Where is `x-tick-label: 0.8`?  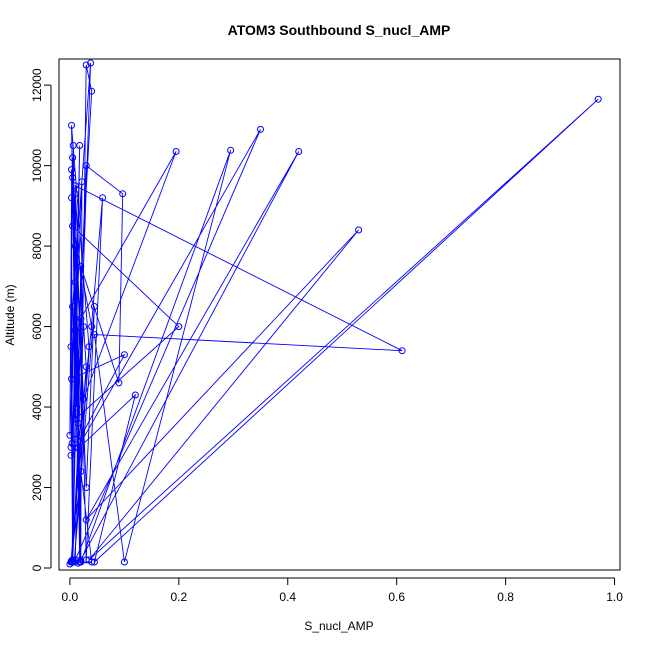
x-tick-label: 0.8 is located at coordinates (505, 597).